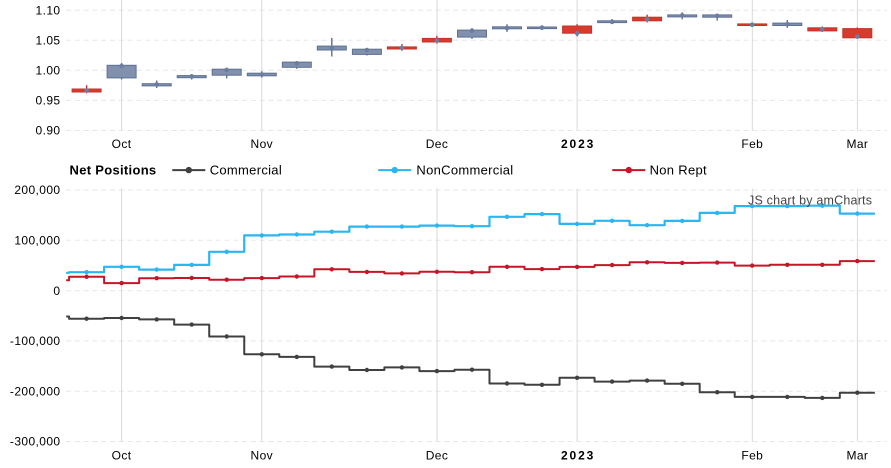 This screenshot has width=891, height=468. Describe the element at coordinates (48, 131) in the screenshot. I see `svg-text: 0.90` at that location.